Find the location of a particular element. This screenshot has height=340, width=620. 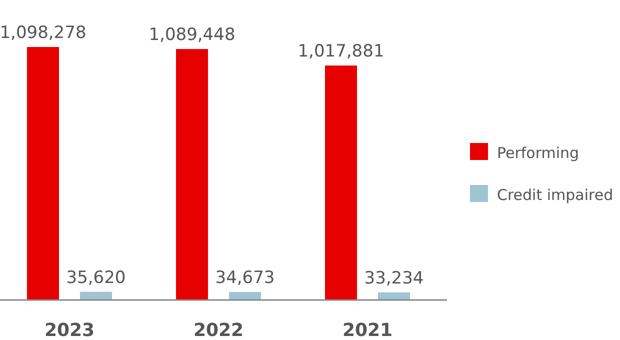

x-tick-label: 2023 is located at coordinates (69, 330).